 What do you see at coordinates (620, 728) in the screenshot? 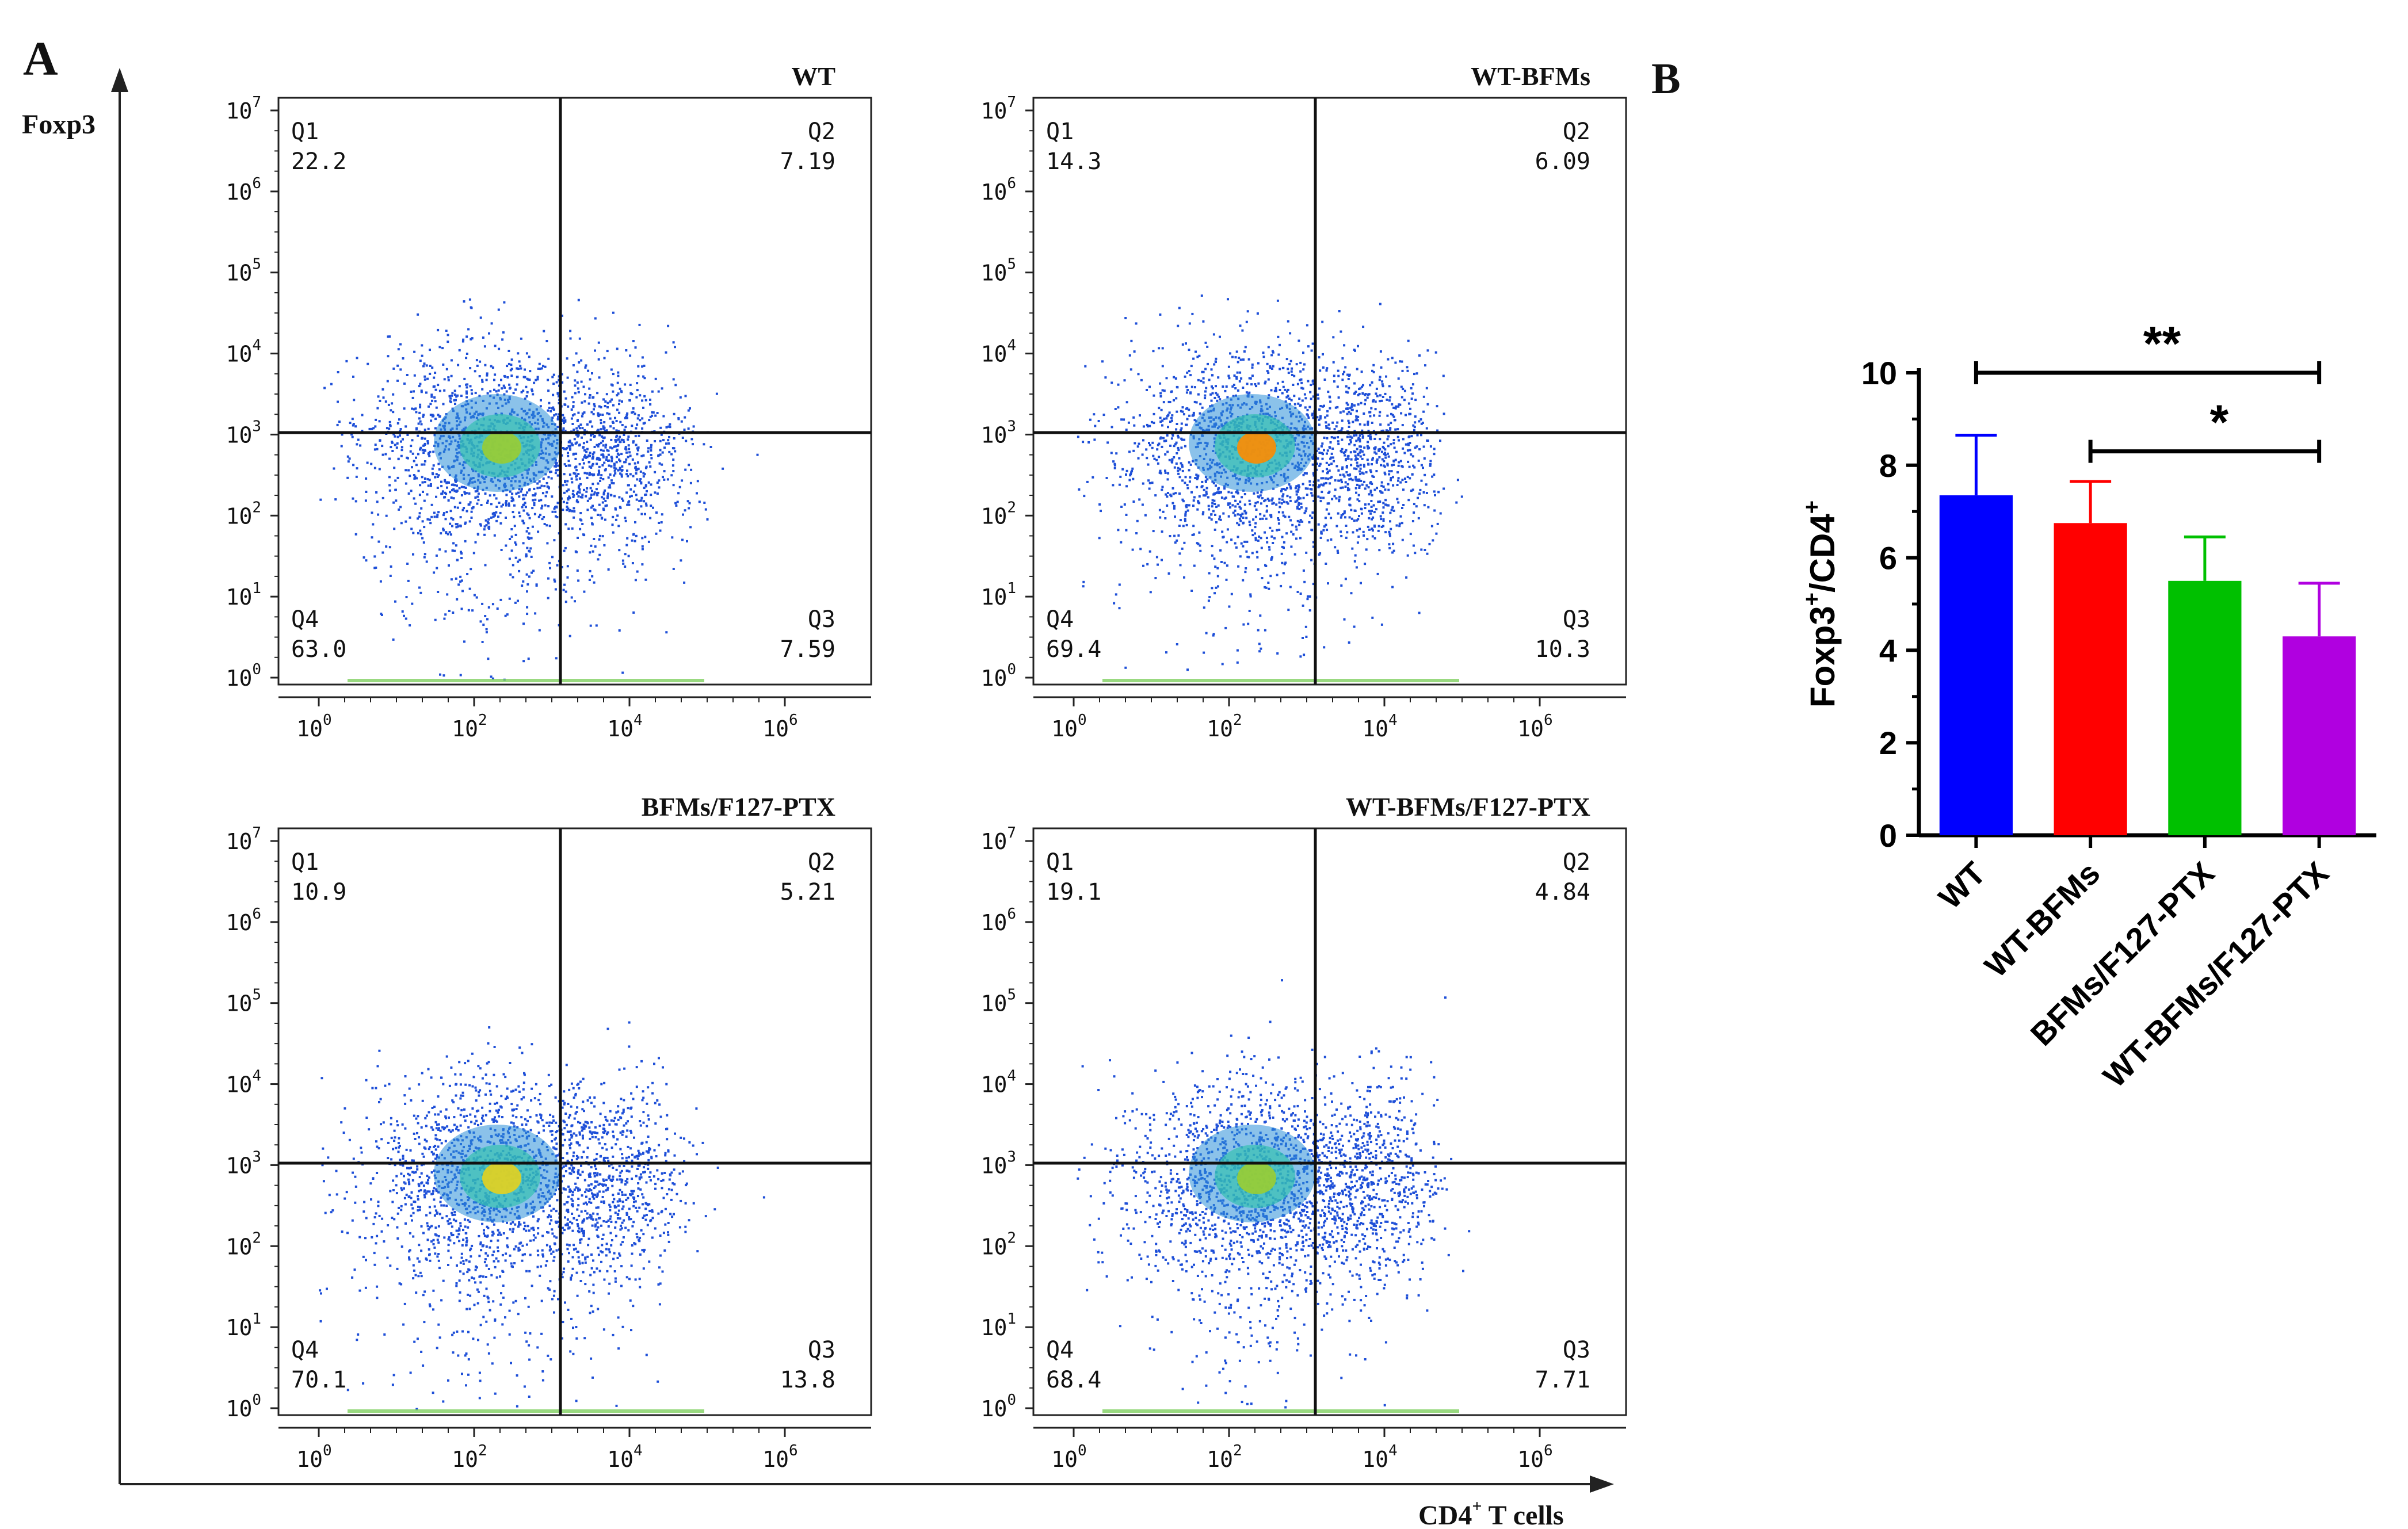
I see `x-tick-base: 10` at bounding box center [620, 728].